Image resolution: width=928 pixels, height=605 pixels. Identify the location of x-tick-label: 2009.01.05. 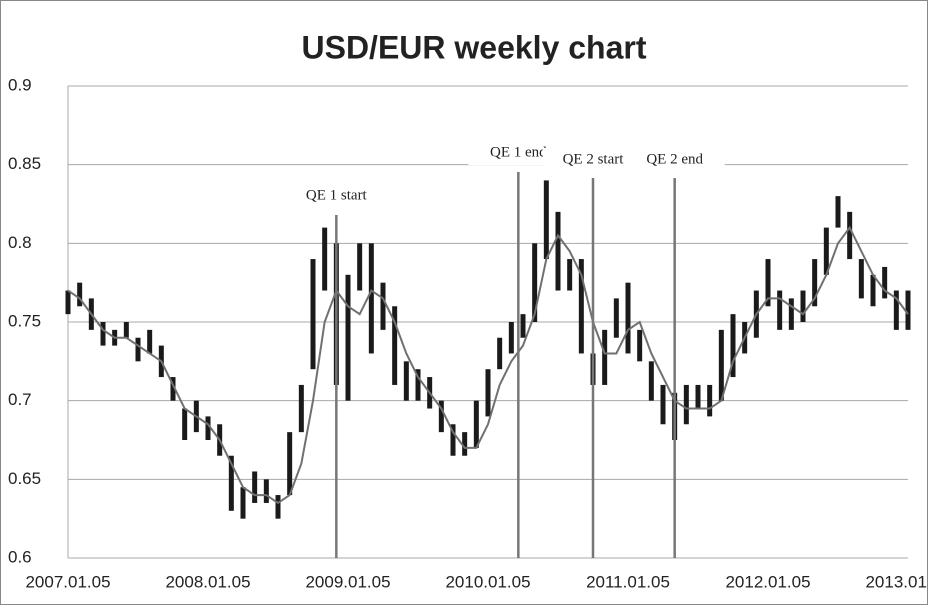
(347, 581).